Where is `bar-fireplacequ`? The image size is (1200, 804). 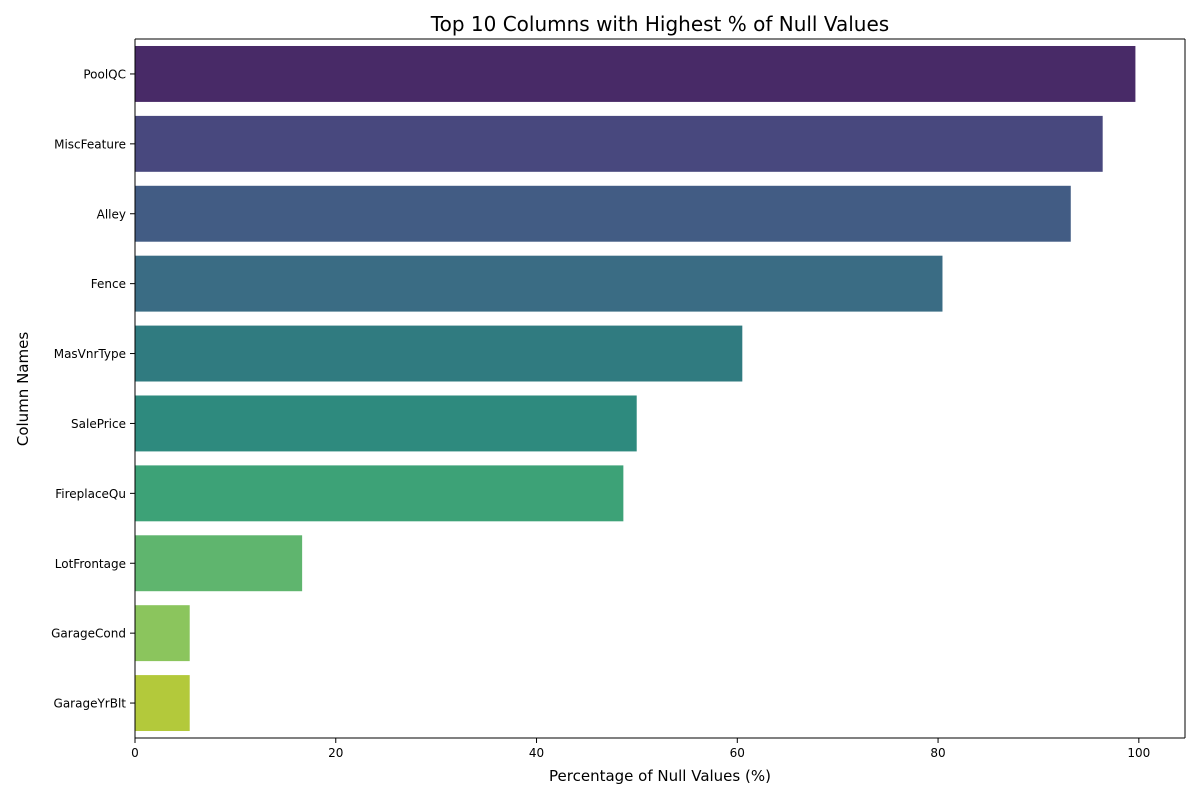
bar-fireplacequ is located at coordinates (379, 493).